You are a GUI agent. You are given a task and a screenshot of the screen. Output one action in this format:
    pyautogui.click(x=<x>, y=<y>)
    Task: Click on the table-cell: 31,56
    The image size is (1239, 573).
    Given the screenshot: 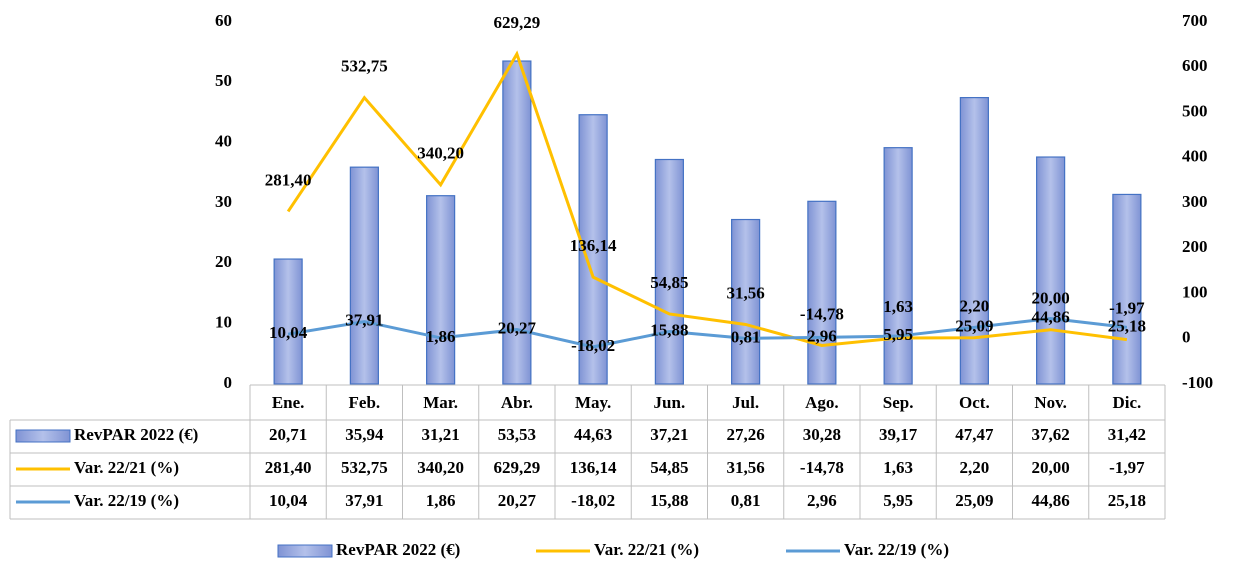 What is the action you would take?
    pyautogui.click(x=746, y=467)
    